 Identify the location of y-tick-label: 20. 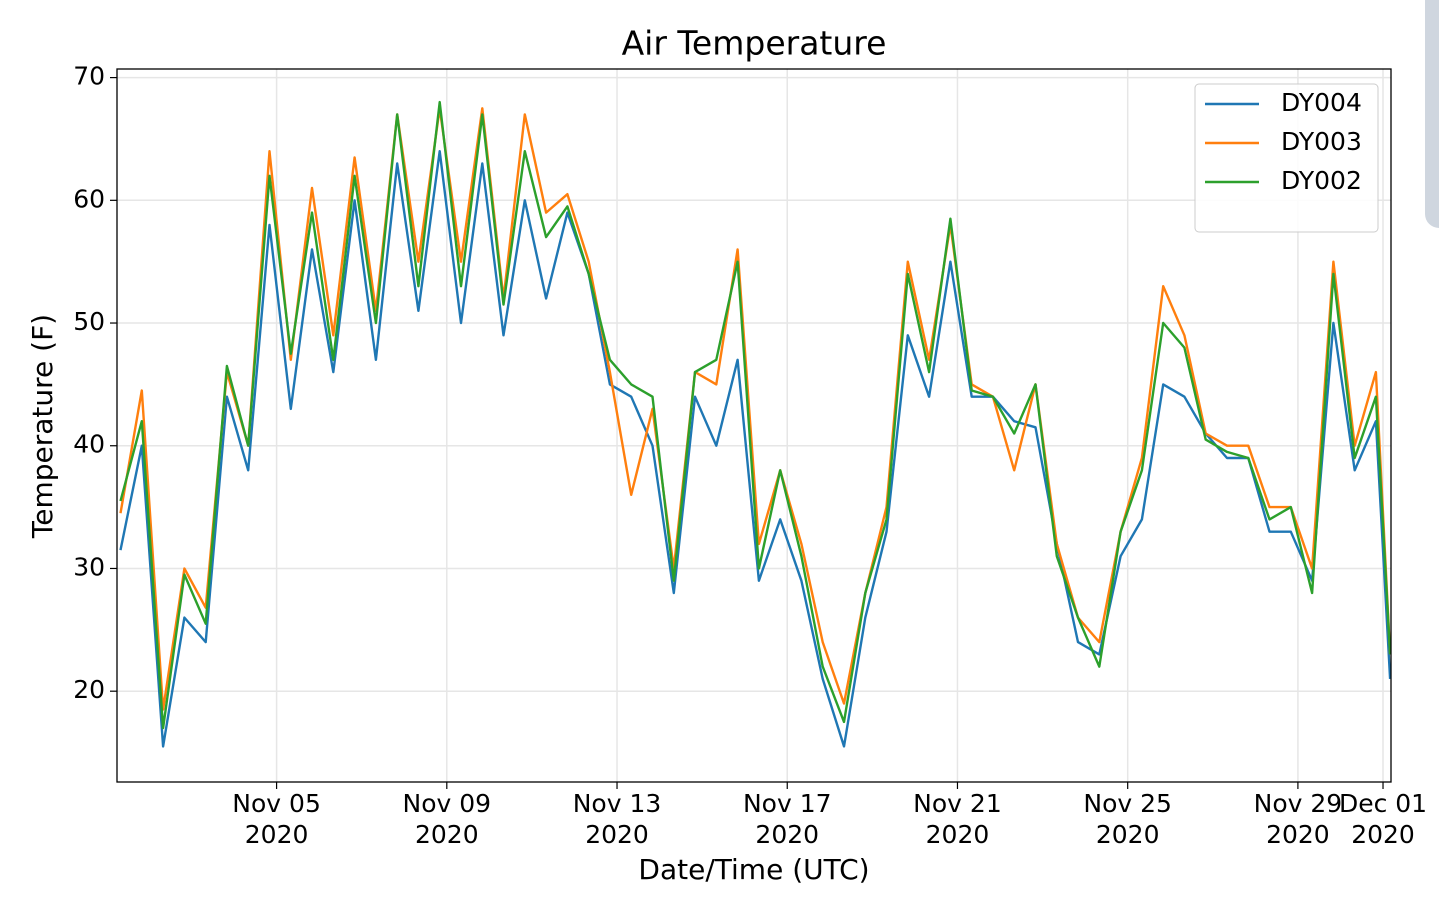
(89, 689).